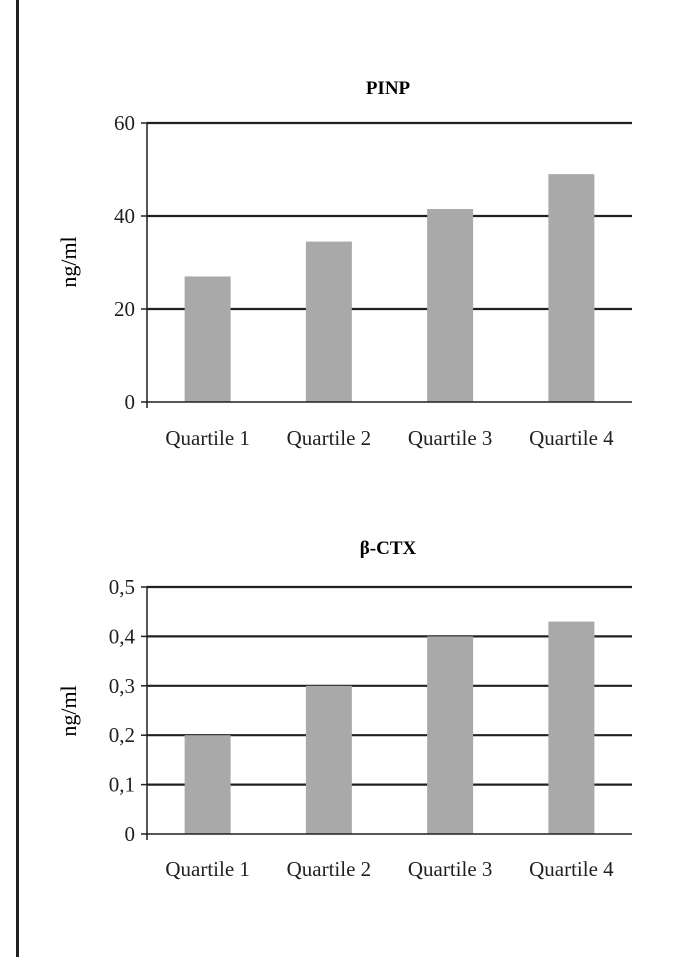 The image size is (688, 962). I want to click on y-tick-labels: 0 0,1 0,2 0,3 0,4 0,5, so click(122, 710).